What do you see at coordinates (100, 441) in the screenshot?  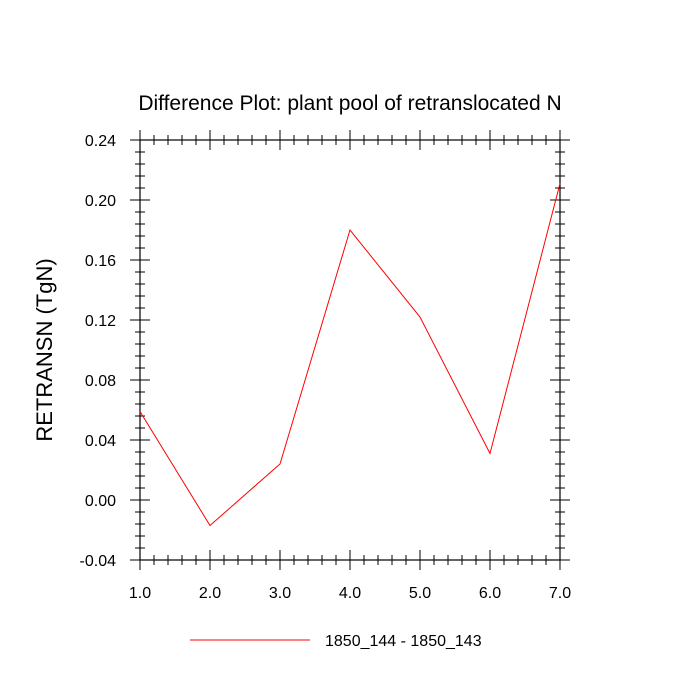 I see `y-tick-label: 0.04` at bounding box center [100, 441].